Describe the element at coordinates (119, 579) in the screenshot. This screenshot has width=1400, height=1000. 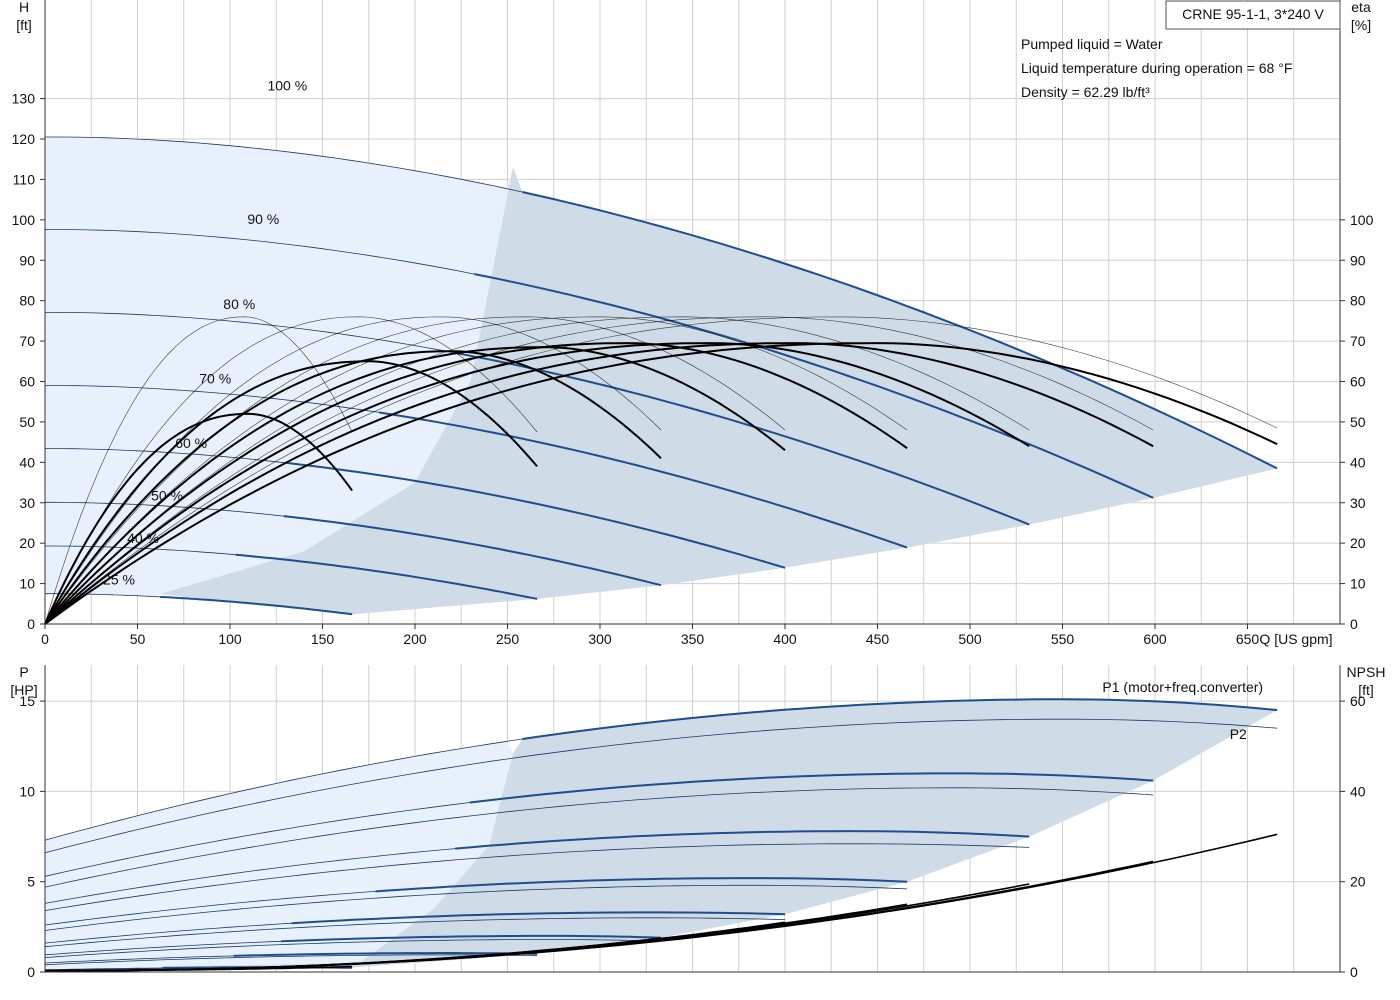
I see `speed-label: 25 %` at that location.